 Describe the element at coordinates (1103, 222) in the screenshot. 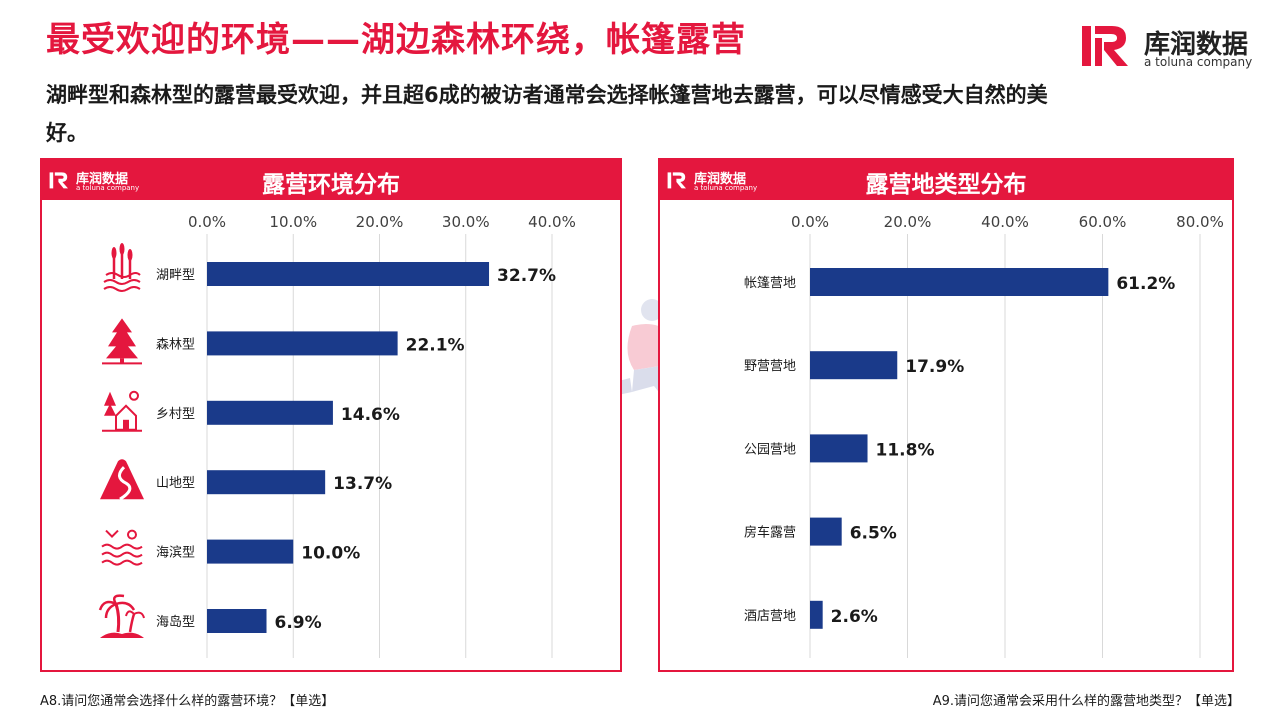

I see `x-tick-label: 60.0%` at that location.